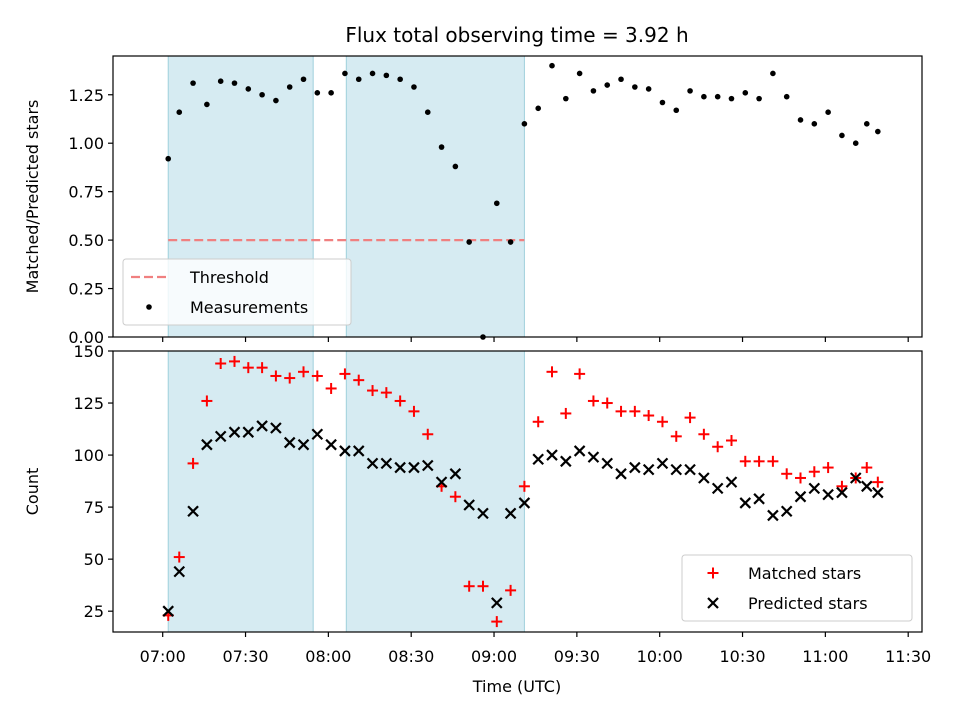  What do you see at coordinates (804, 573) in the screenshot?
I see `legend-matched-label: Matched stars` at bounding box center [804, 573].